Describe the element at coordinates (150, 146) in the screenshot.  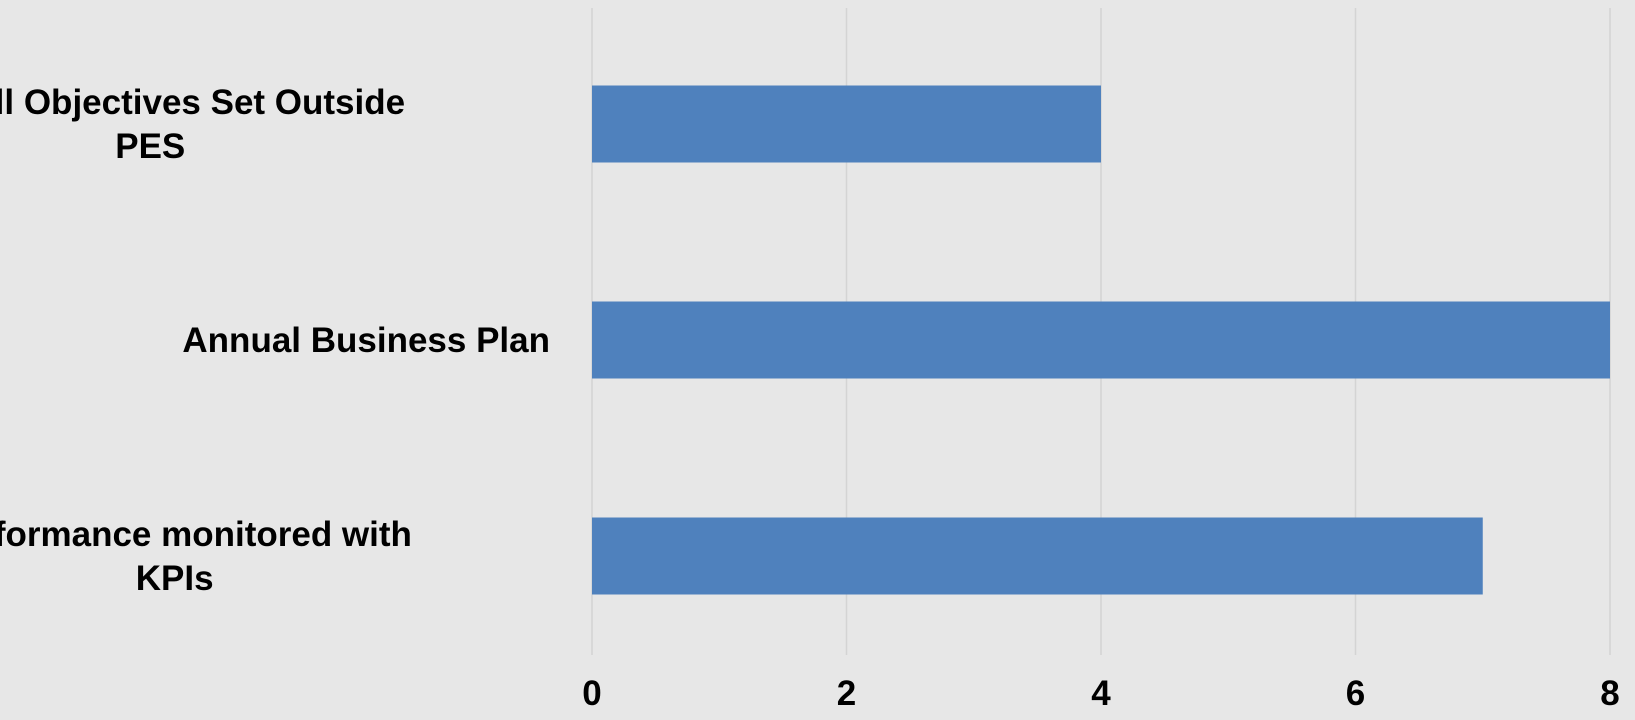
I see `category-label-line: PES` at that location.